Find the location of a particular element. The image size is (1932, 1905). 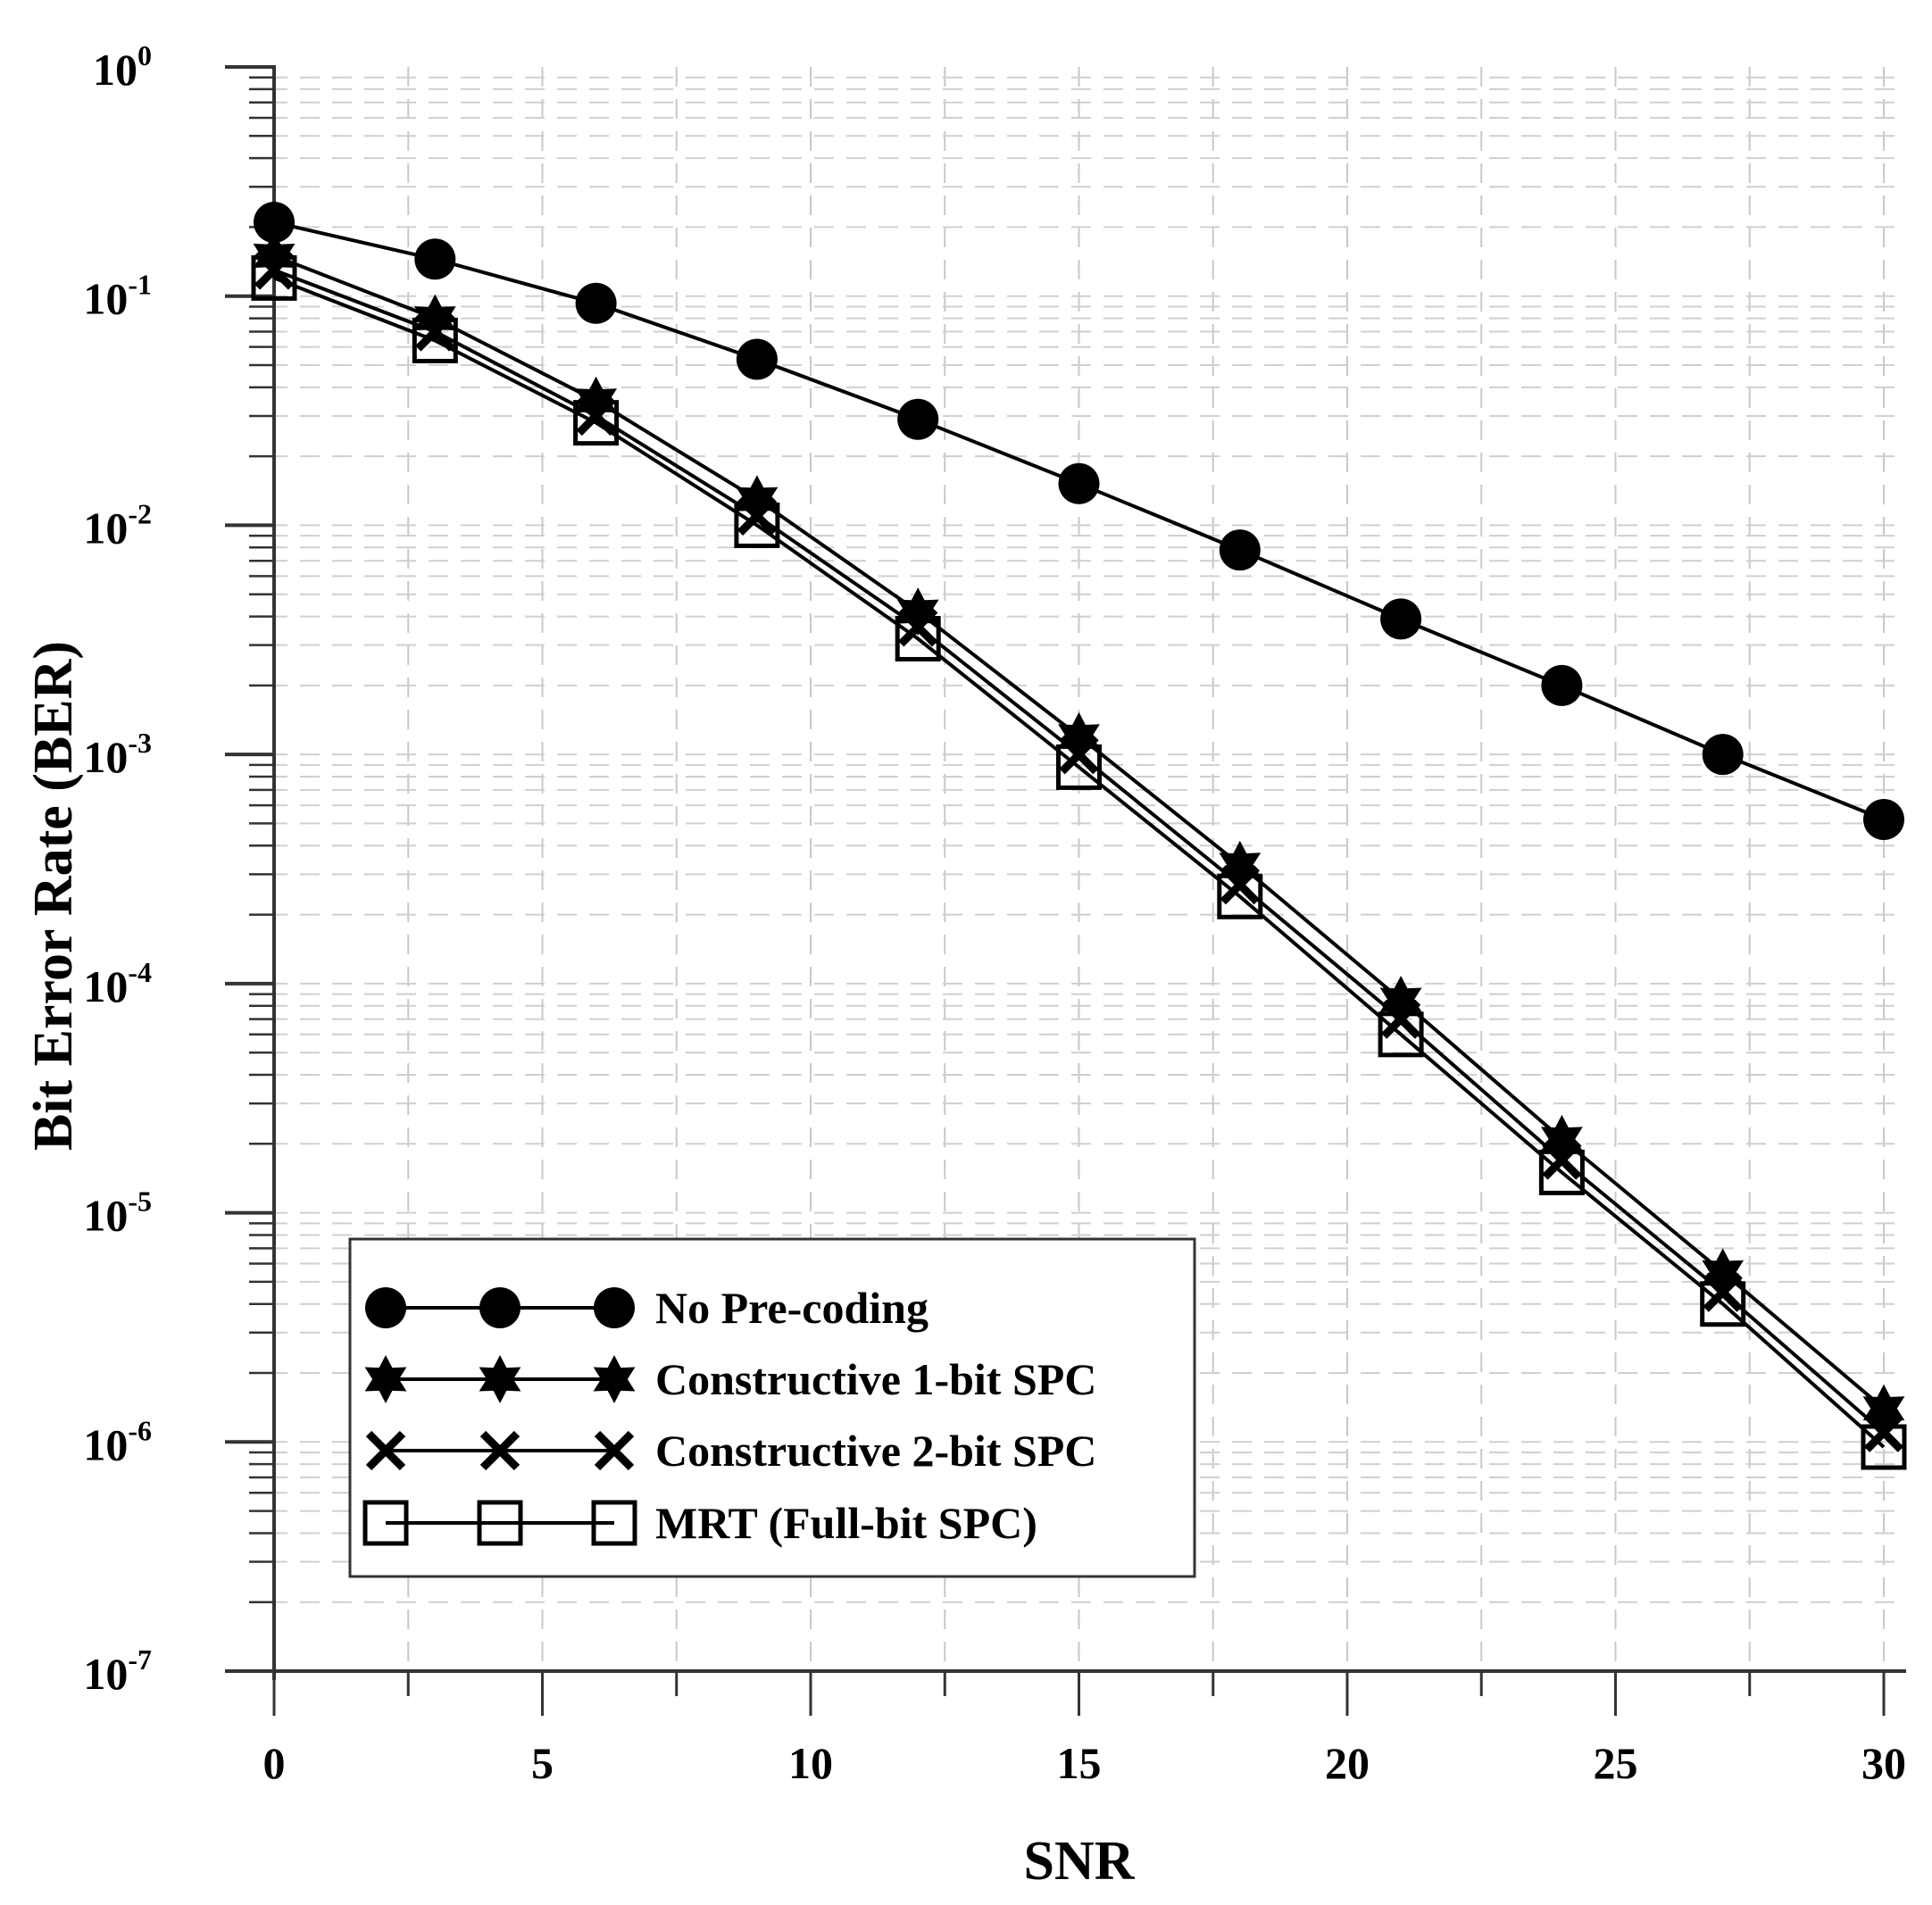

legend-entry: Constructive 2-bit SPC is located at coordinates (730, 1451).